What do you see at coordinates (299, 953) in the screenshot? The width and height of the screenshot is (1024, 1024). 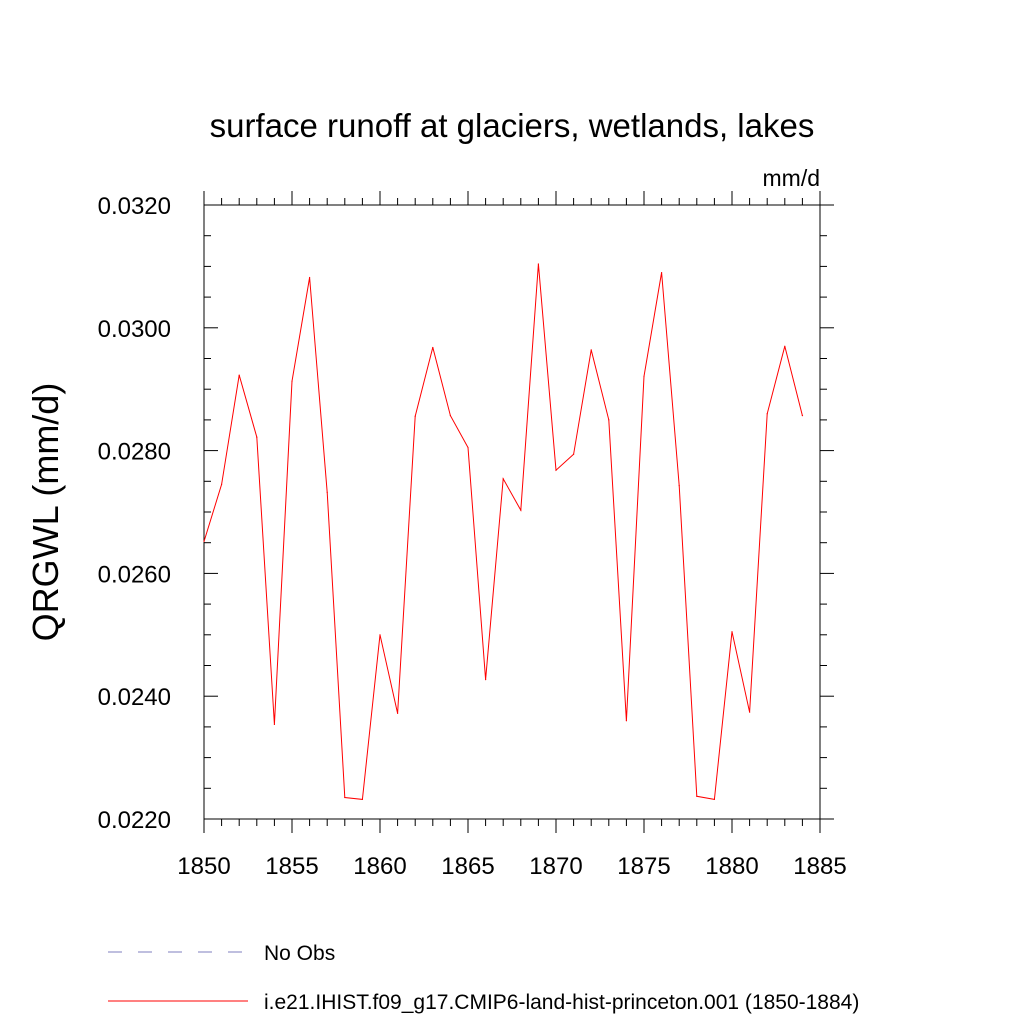 I see `legend-label-no-obs: No Obs` at bounding box center [299, 953].